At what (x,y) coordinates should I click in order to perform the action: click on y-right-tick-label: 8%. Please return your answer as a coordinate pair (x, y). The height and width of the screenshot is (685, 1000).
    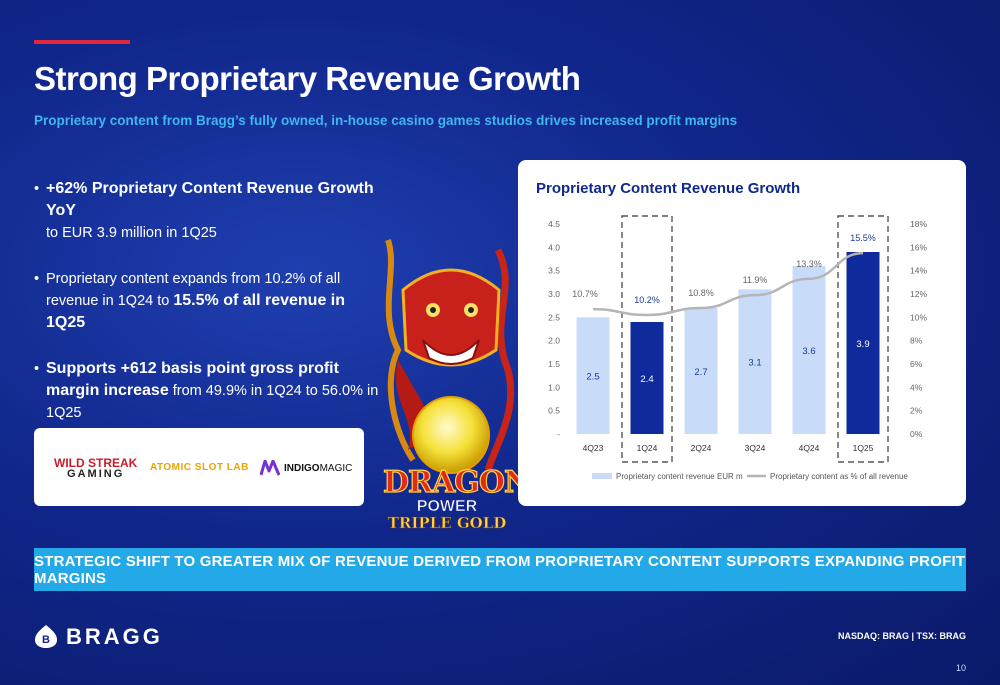
    Looking at the image, I should click on (916, 341).